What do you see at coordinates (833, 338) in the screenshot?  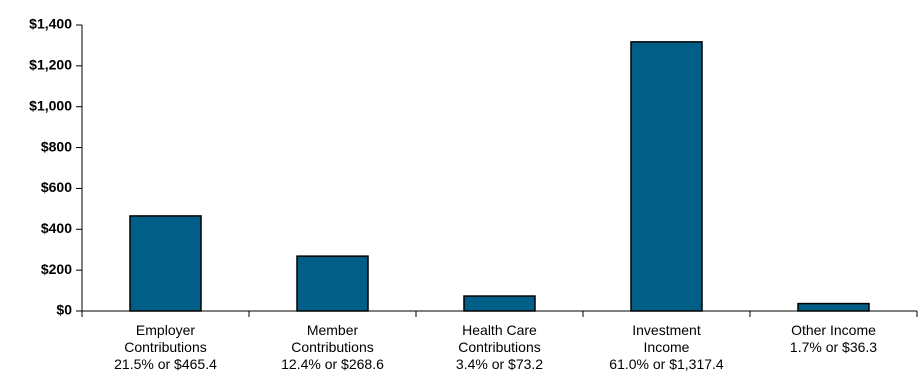 I see `x-tick-label: Other Income 1.7% or $36.3` at bounding box center [833, 338].